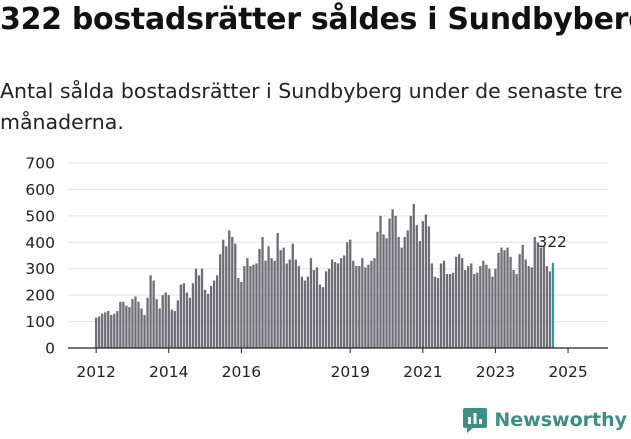  Describe the element at coordinates (422, 372) in the screenshot. I see `x-tick-label: 2021` at that location.